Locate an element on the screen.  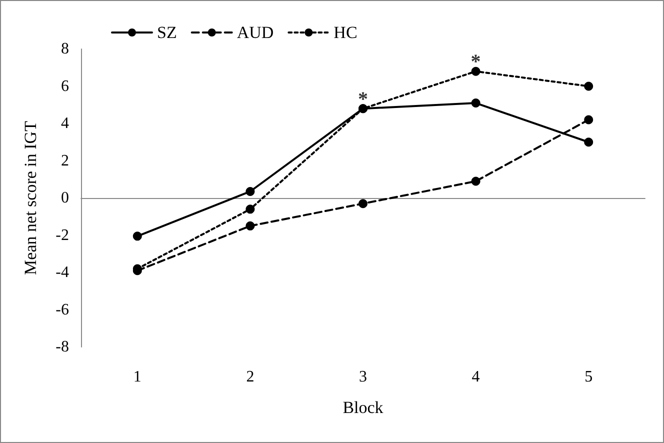
x-tick-label: 1 is located at coordinates (137, 377).